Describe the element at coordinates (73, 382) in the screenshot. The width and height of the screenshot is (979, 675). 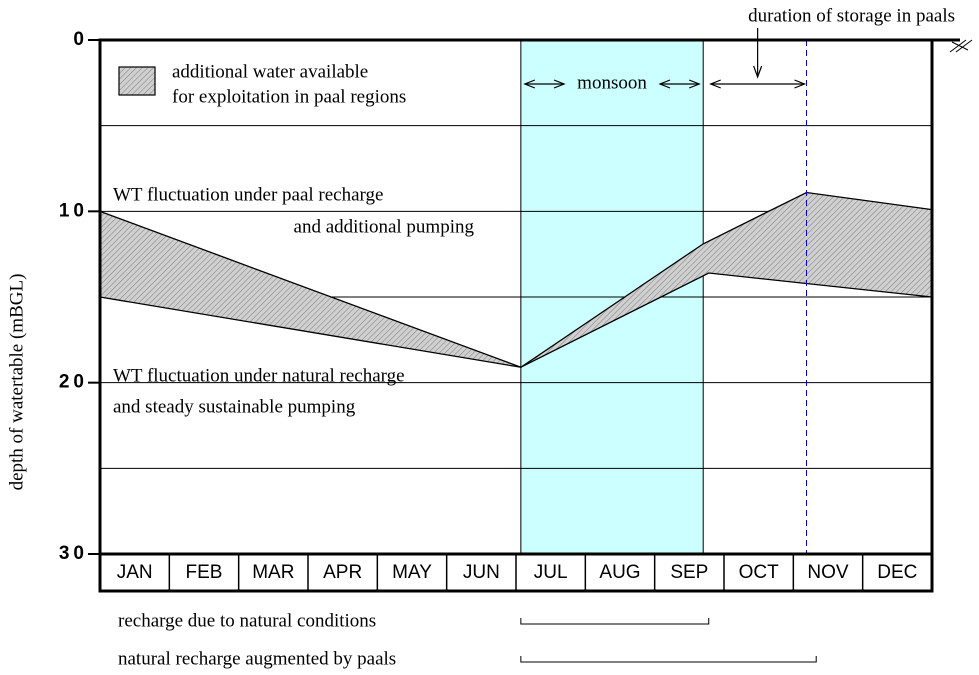
I see `y-tick-label: 20` at that location.